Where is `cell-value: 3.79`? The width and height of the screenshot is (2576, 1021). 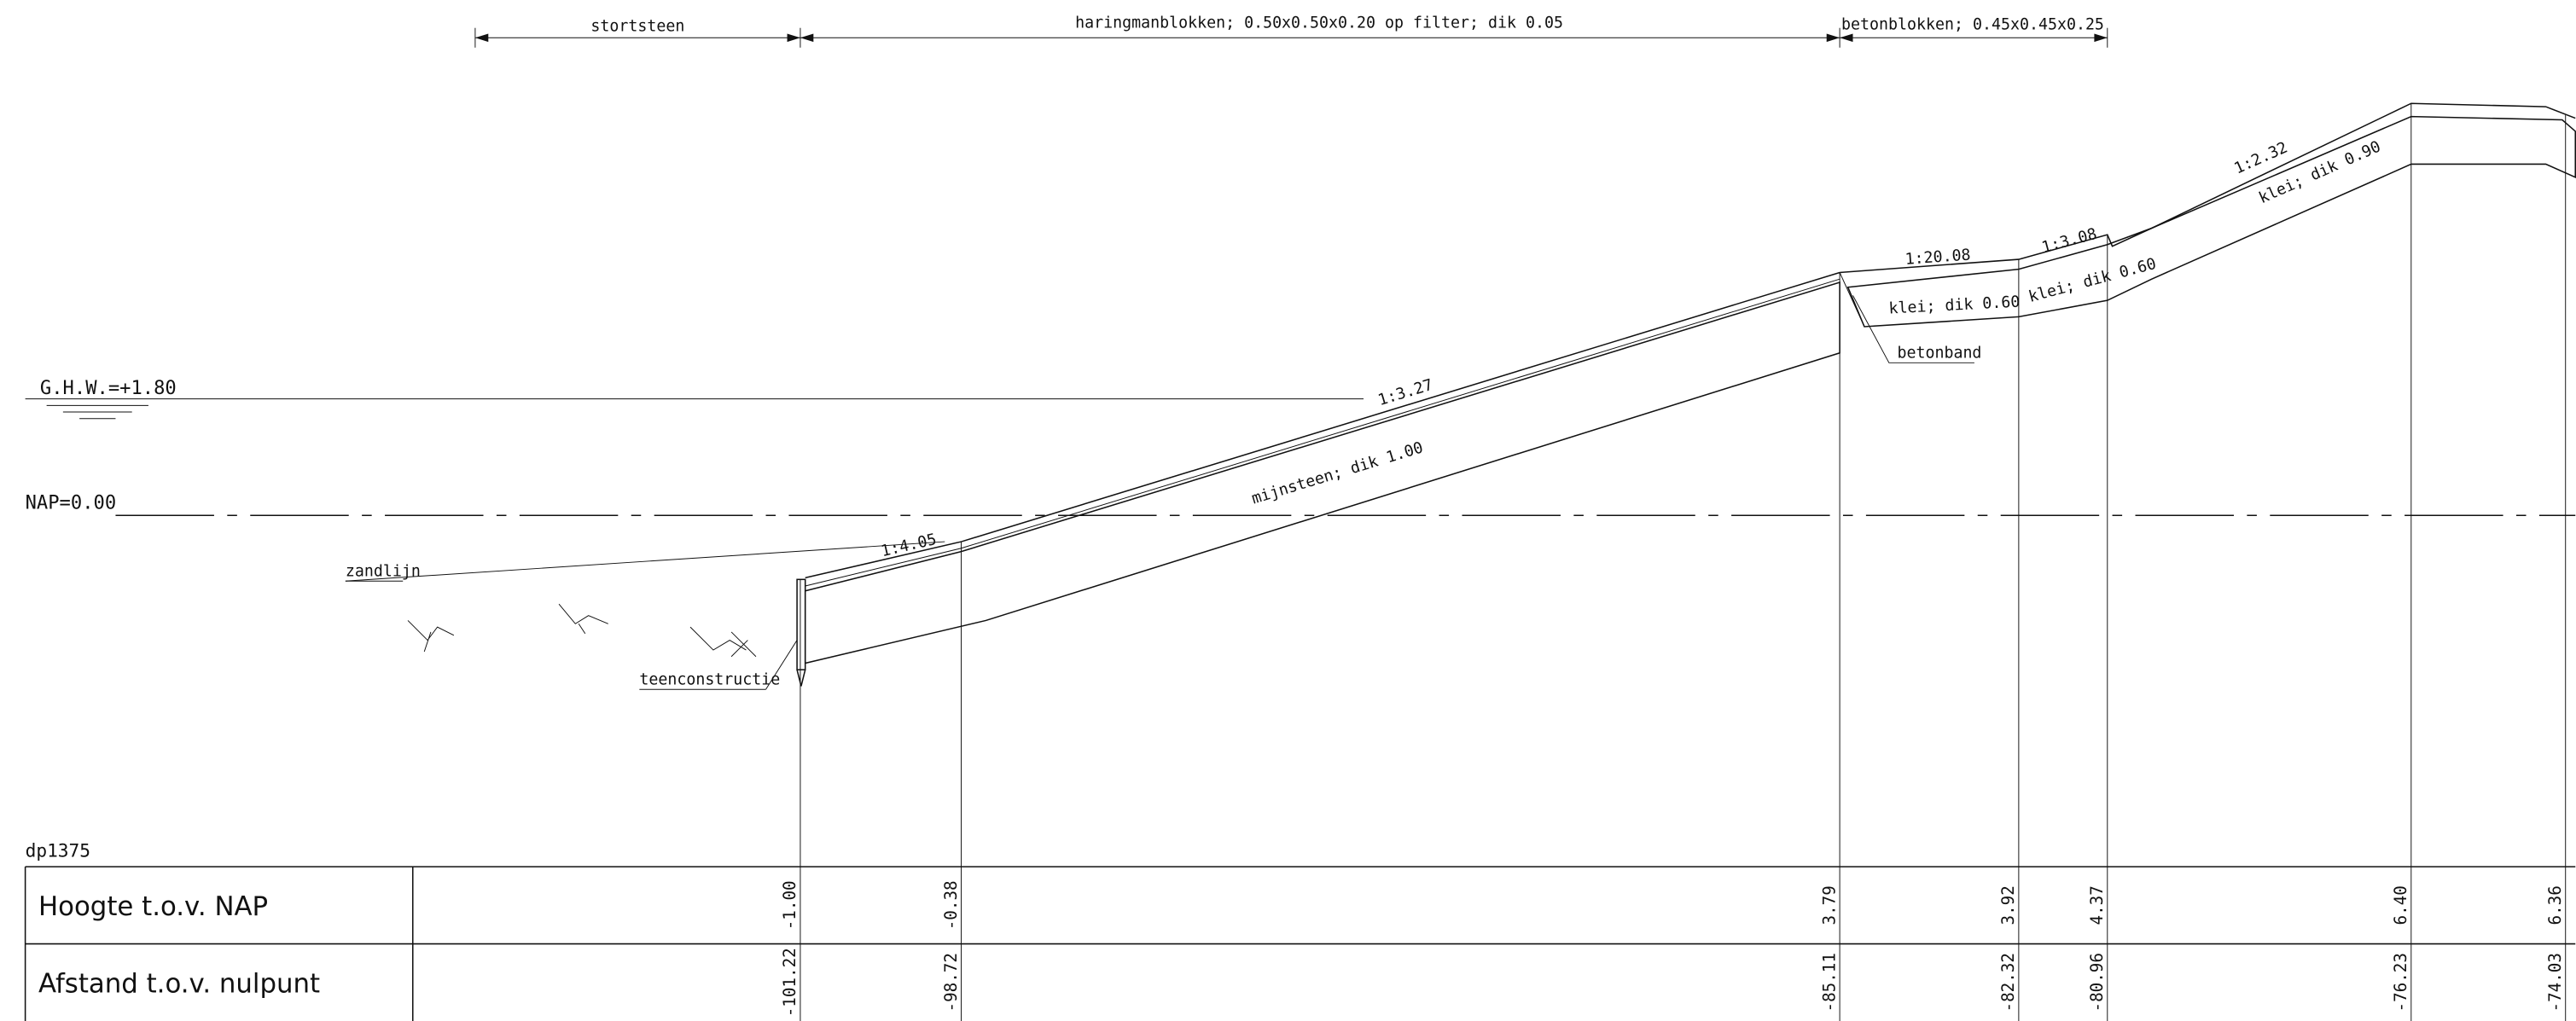
cell-value: 3.79 is located at coordinates (1829, 905).